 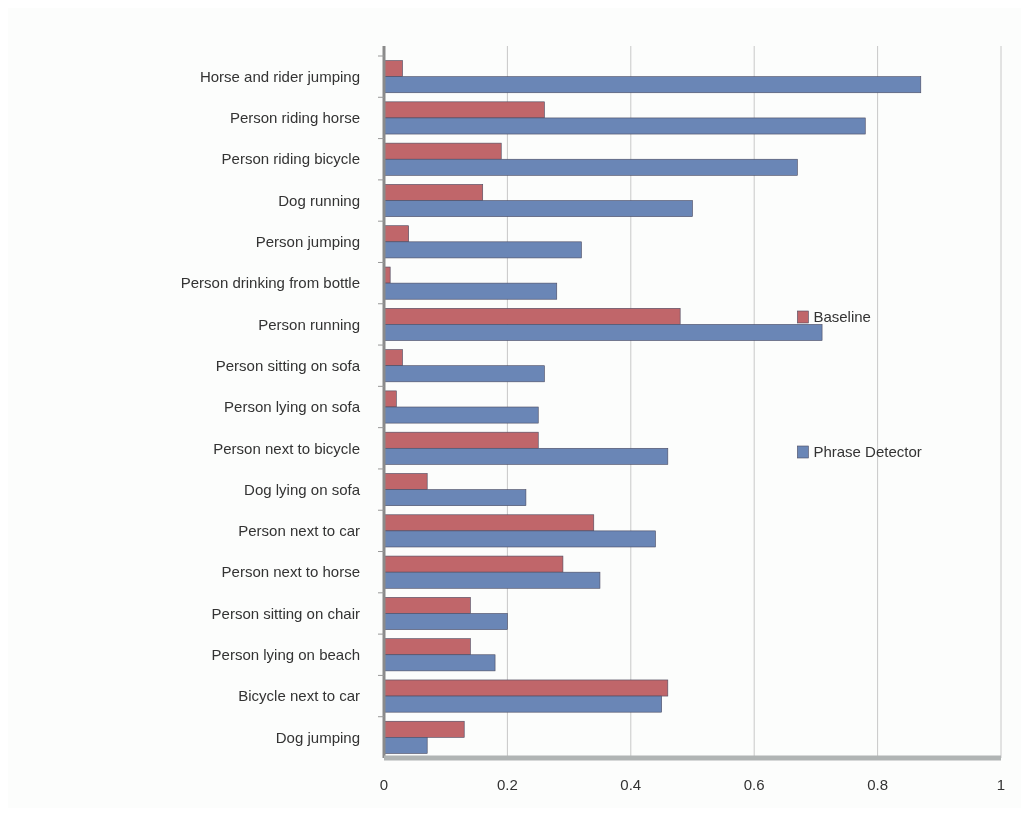 I want to click on y-tick-label: Dog lying on sofa, so click(x=302, y=489).